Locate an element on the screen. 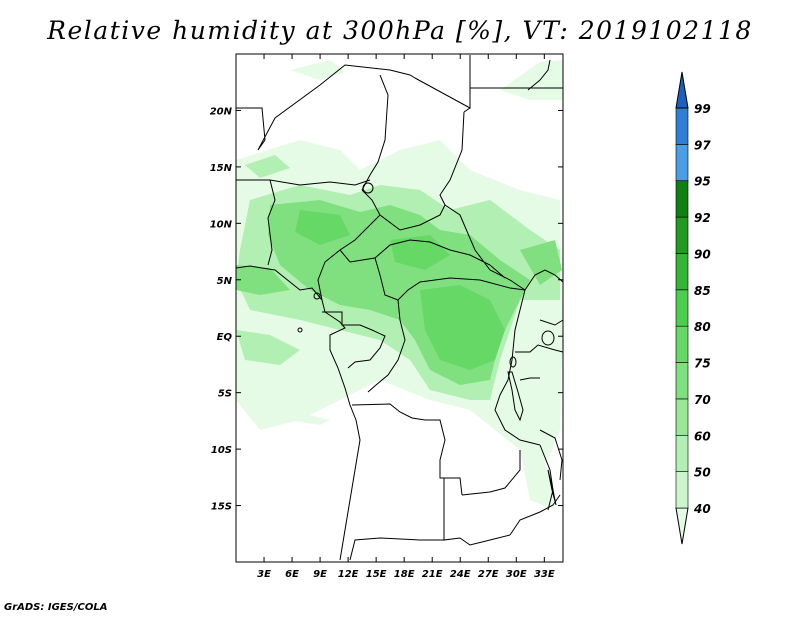  lon-tick-label: 33E is located at coordinates (544, 574).